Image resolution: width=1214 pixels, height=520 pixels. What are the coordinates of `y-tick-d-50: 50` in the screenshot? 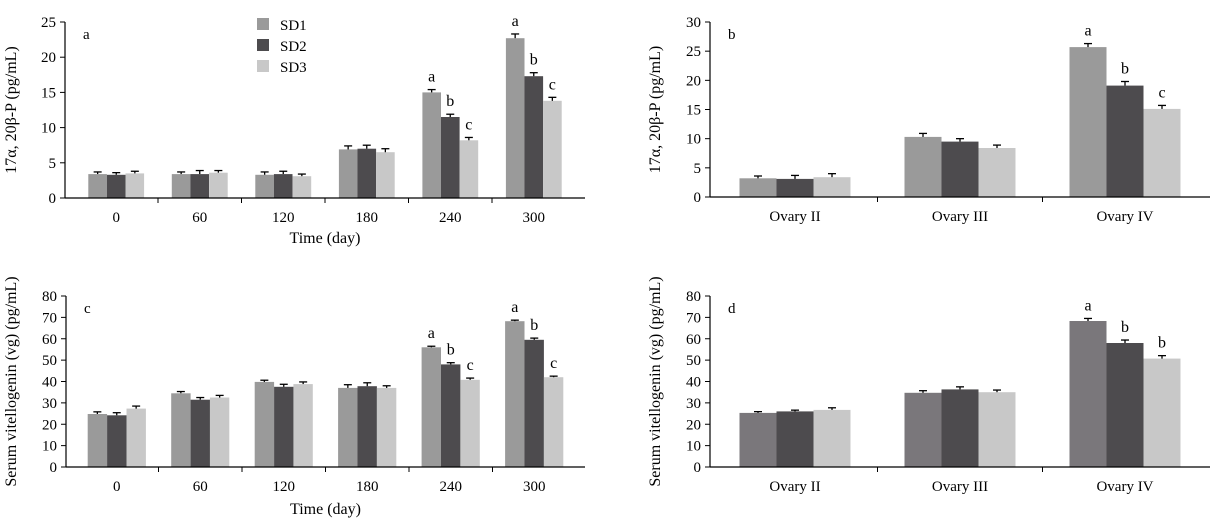 It's located at (693, 361).